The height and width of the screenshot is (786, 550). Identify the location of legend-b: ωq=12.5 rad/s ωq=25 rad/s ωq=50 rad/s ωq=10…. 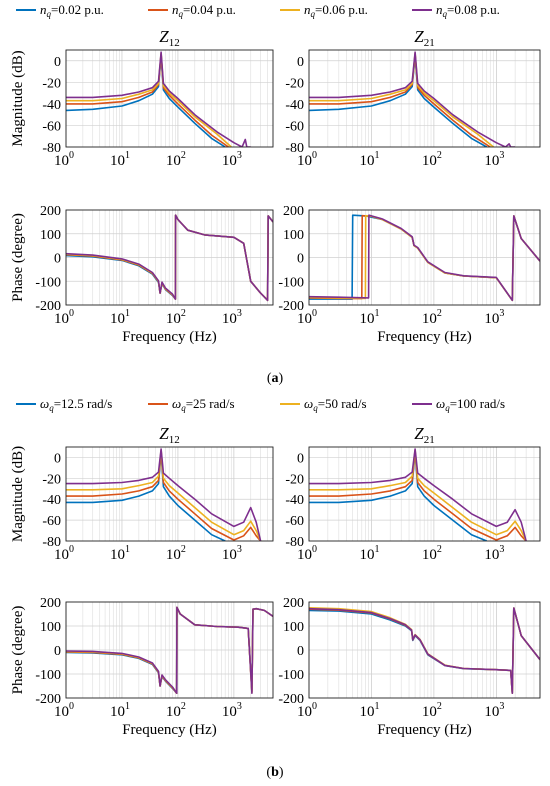
(260, 404).